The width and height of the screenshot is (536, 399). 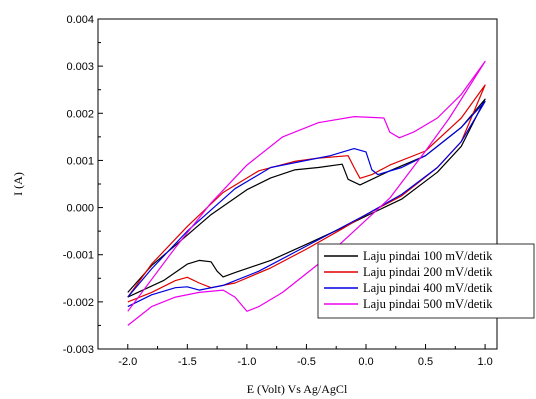 I want to click on x-tick-label: 0.0, so click(x=365, y=362).